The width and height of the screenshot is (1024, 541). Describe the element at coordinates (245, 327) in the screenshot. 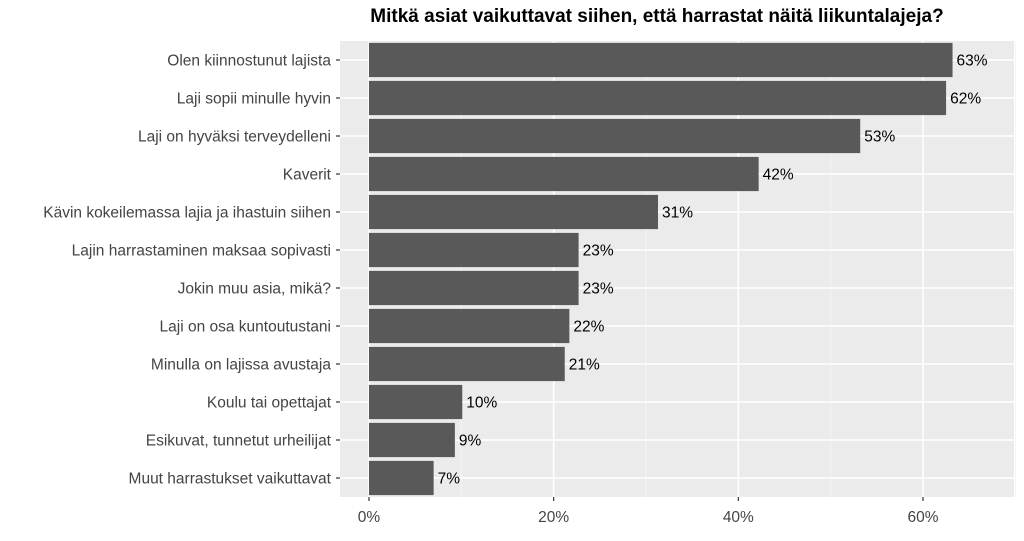

I see `category-label: Laji on osa kuntoutustani` at that location.